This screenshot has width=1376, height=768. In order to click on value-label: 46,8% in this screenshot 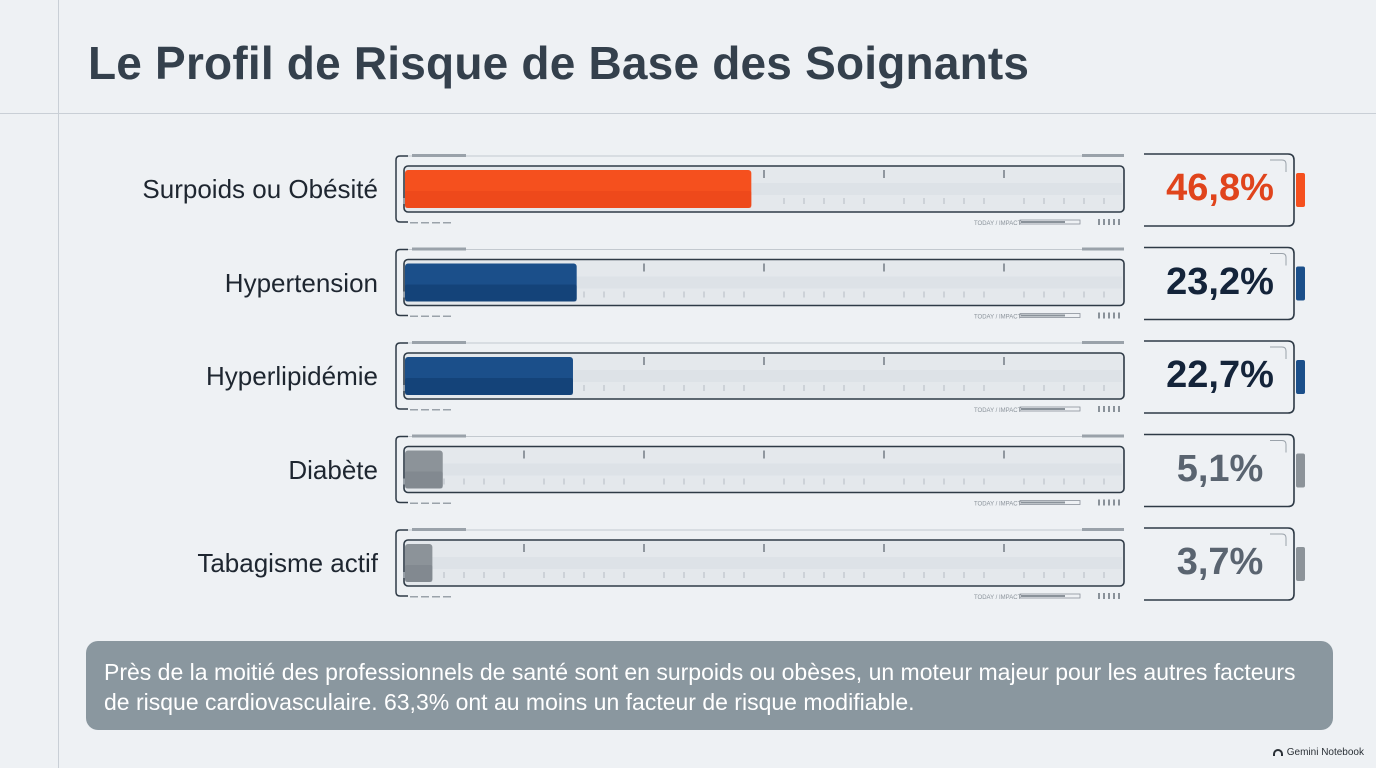, I will do `click(1220, 188)`.